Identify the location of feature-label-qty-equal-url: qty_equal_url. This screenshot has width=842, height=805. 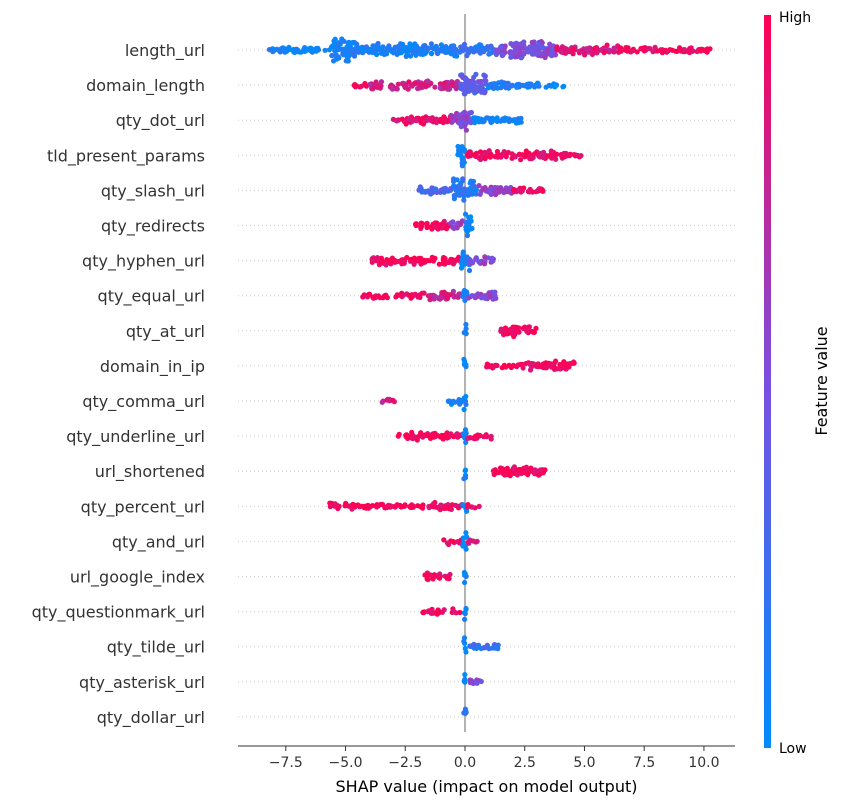
(151, 297).